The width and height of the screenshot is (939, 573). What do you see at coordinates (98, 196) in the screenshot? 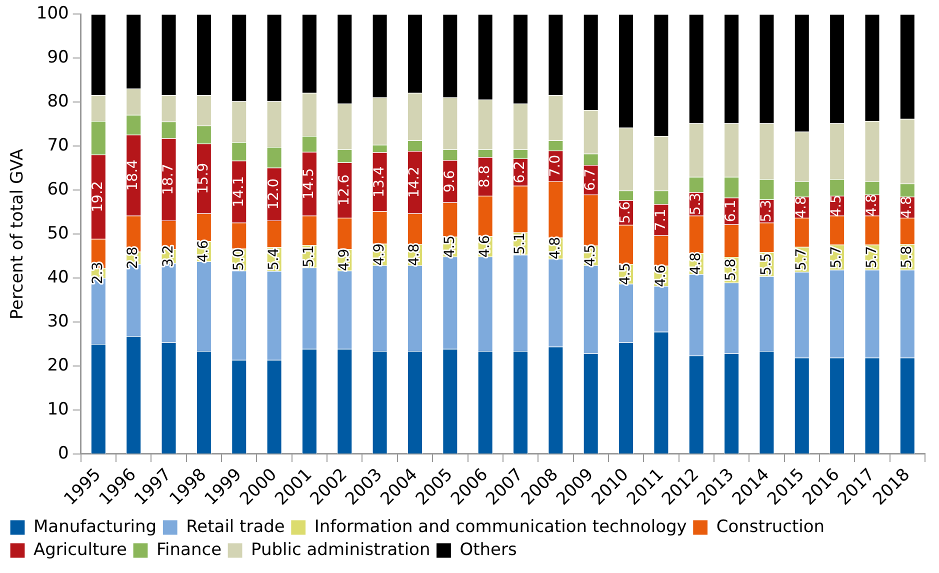
I see `data-label: 19.2` at bounding box center [98, 196].